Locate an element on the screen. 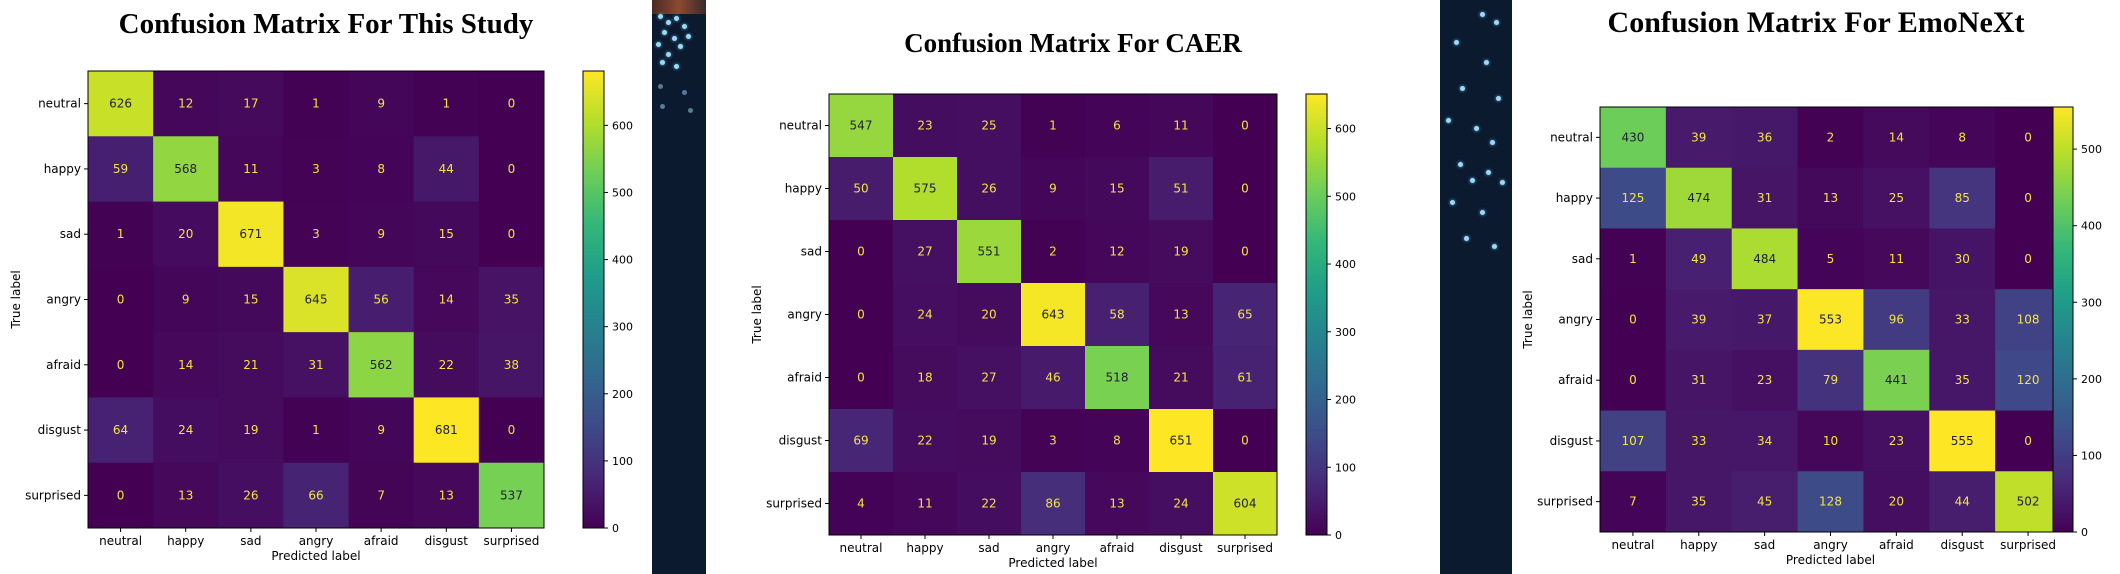 The width and height of the screenshot is (2120, 574). x-axis-label: Predicted label is located at coordinates (1830, 560).